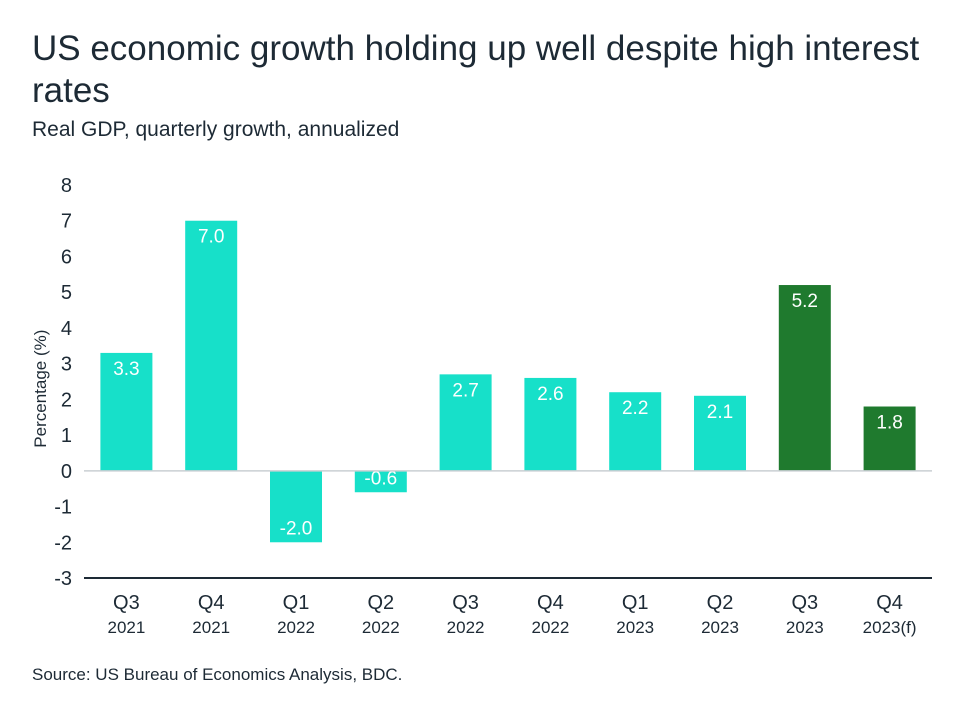  Describe the element at coordinates (805, 301) in the screenshot. I see `data-label: 5.2` at that location.